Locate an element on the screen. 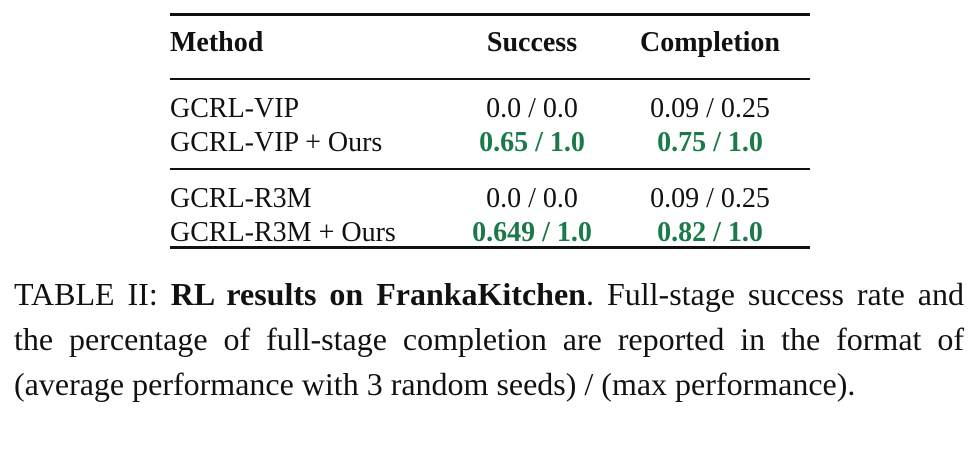 The height and width of the screenshot is (470, 978). success-value-best: 0.65 / 1.0 is located at coordinates (532, 142).